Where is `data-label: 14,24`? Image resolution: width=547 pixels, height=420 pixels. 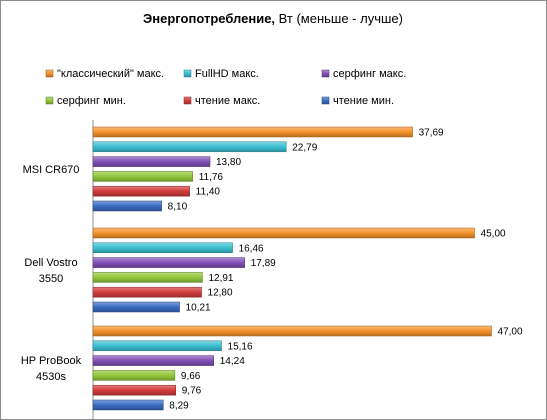
data-label: 14,24 is located at coordinates (232, 361).